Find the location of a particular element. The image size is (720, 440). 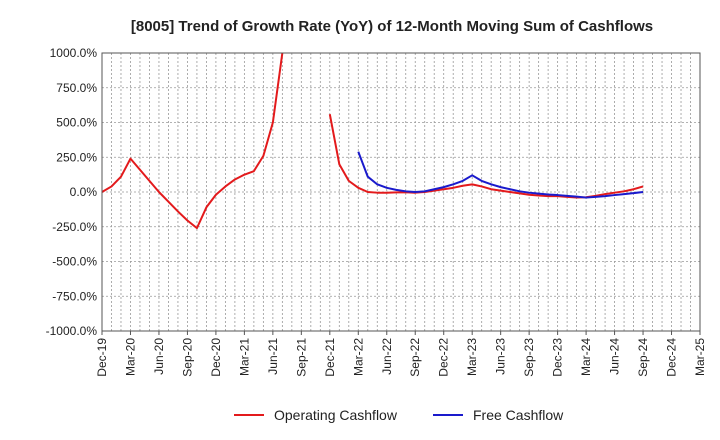

x-tick-label: Sep-20 is located at coordinates (187, 357).